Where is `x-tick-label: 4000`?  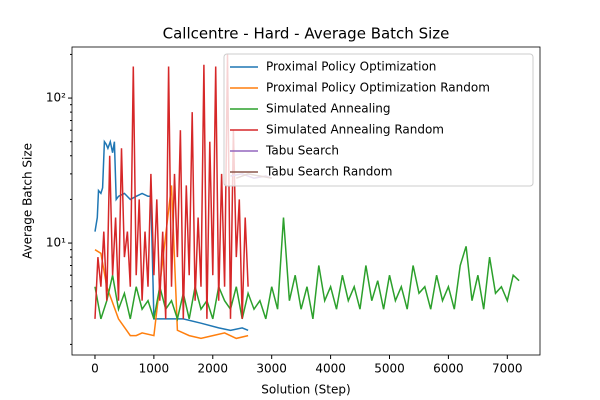 x-tick-label: 4000 is located at coordinates (330, 369).